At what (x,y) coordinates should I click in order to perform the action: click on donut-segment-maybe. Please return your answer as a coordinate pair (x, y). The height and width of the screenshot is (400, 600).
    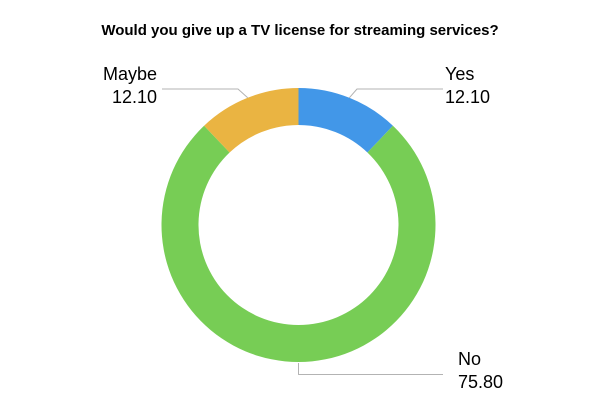
    Looking at the image, I should click on (251, 120).